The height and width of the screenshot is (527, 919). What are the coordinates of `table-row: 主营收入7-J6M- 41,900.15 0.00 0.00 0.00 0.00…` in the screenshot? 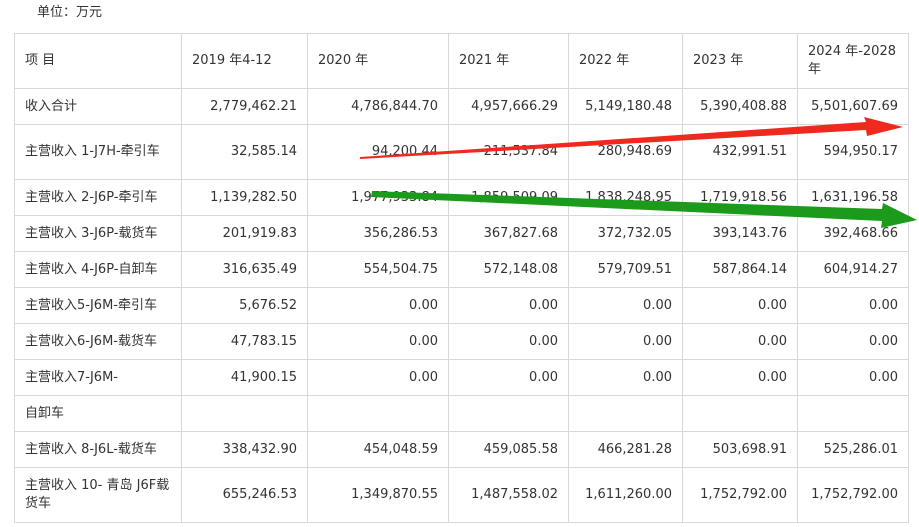 It's located at (461, 377).